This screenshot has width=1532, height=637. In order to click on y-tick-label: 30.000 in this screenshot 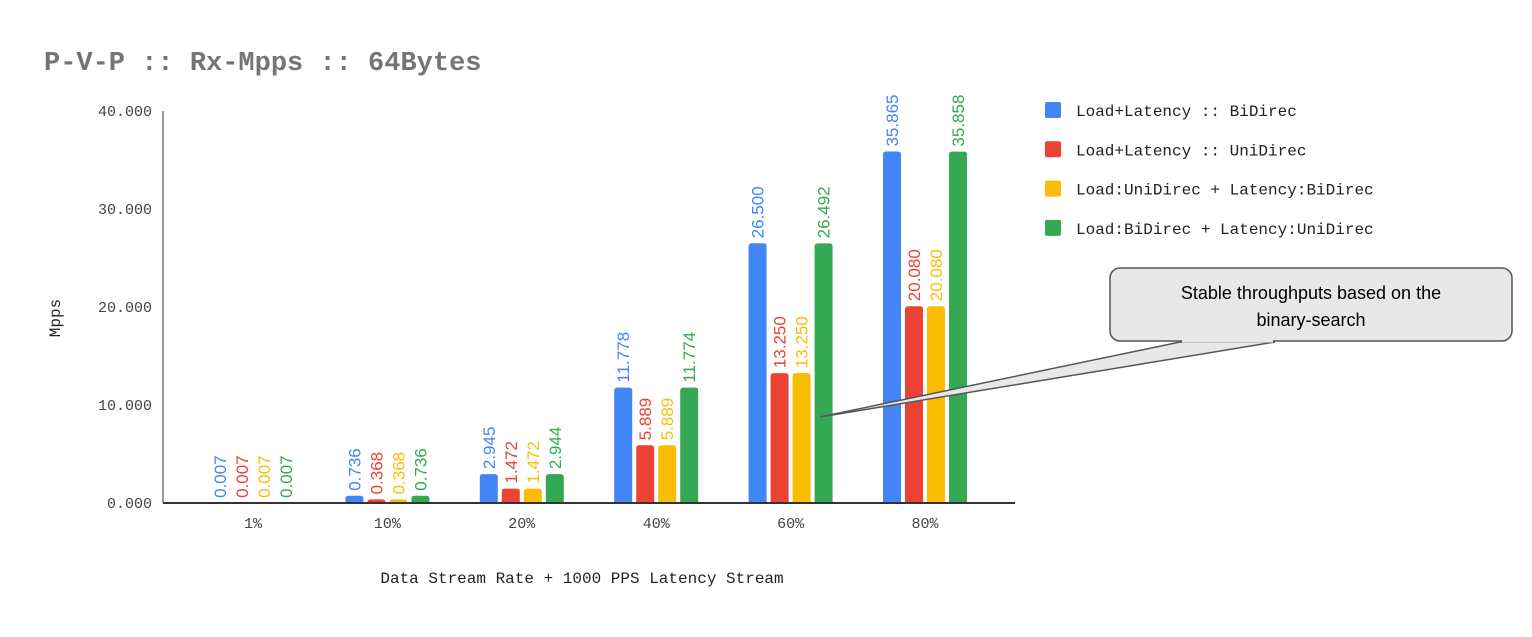, I will do `click(125, 210)`.